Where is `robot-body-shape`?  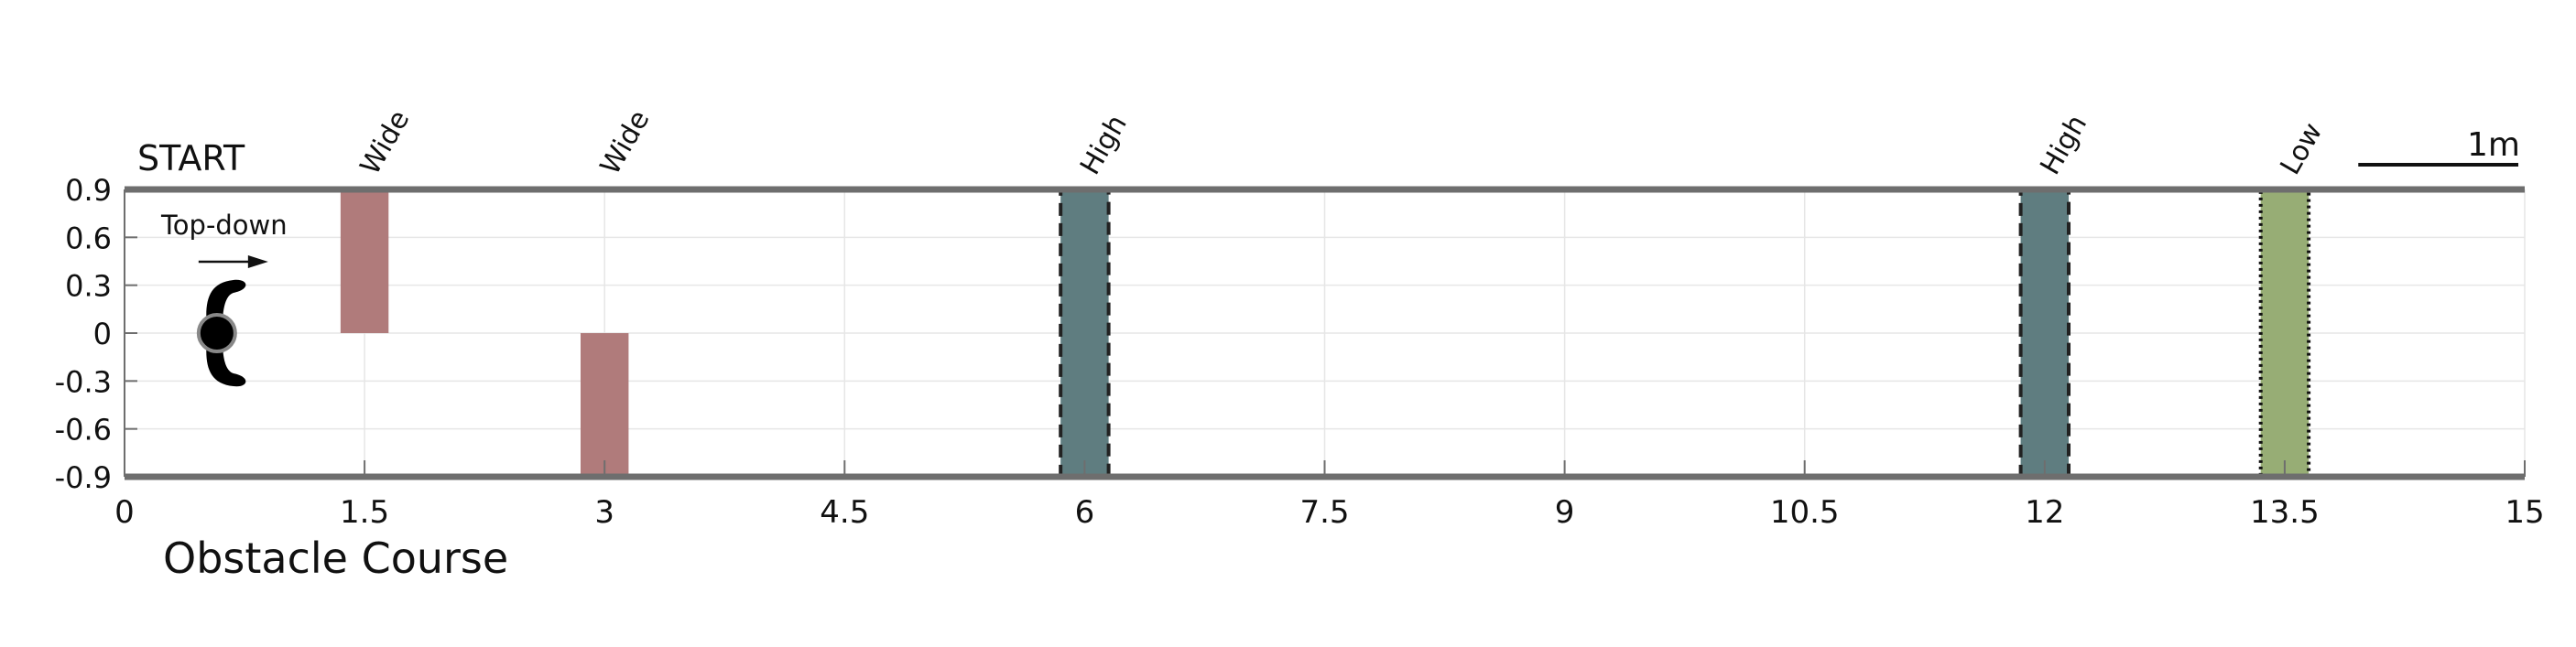
robot-body-shape is located at coordinates (226, 333).